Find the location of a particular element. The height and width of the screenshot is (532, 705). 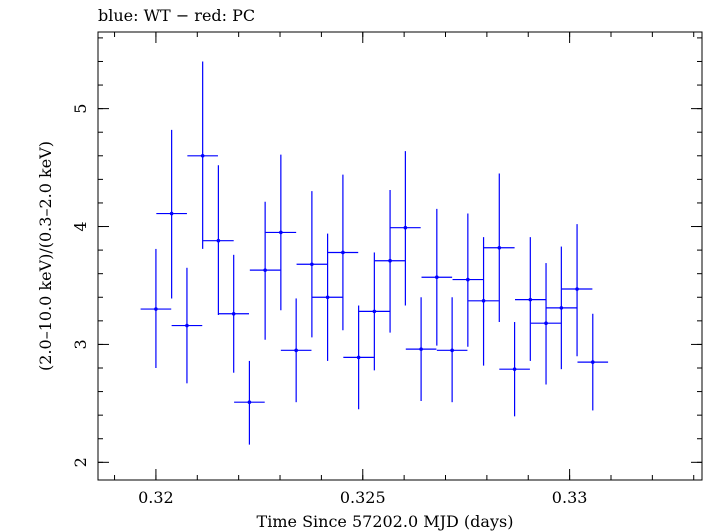

y-tick-label: 4 is located at coordinates (80, 226).